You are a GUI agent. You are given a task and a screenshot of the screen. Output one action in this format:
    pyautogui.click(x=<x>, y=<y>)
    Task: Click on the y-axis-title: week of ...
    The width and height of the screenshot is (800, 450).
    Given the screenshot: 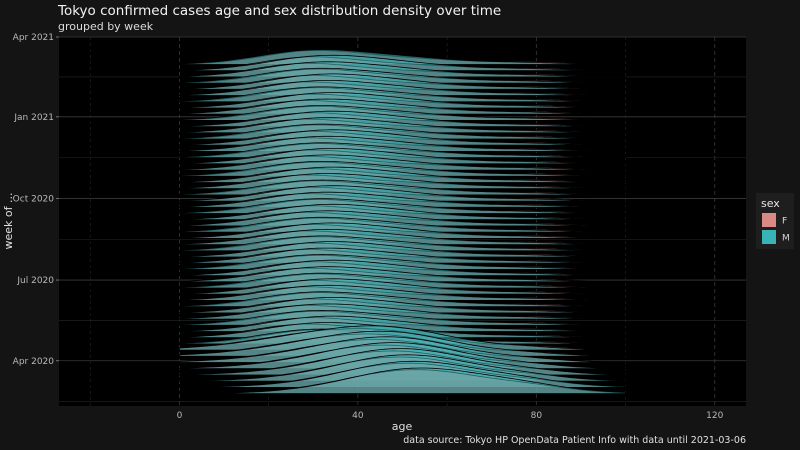 What is the action you would take?
    pyautogui.click(x=8, y=221)
    